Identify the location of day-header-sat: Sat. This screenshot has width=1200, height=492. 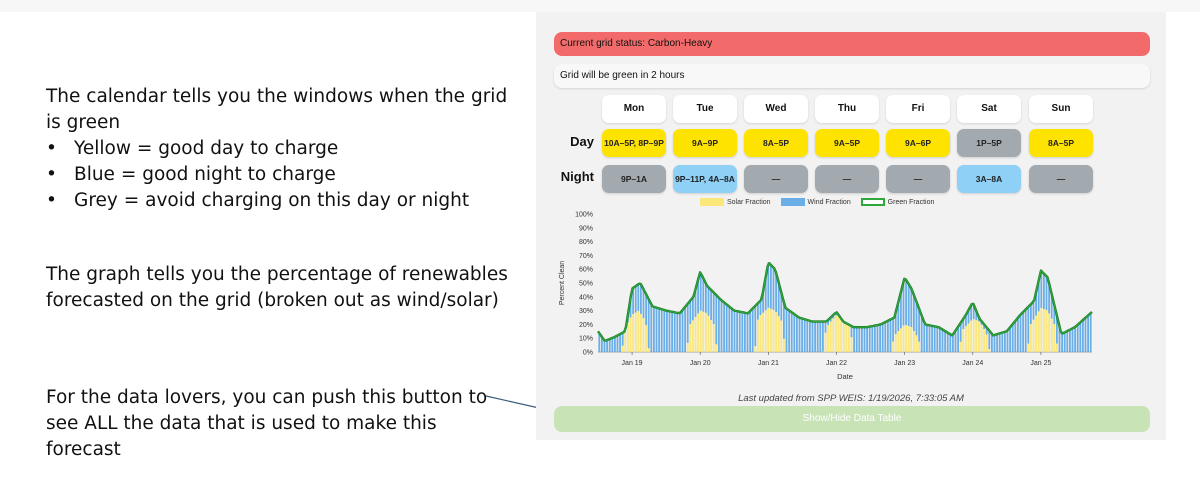
(989, 109).